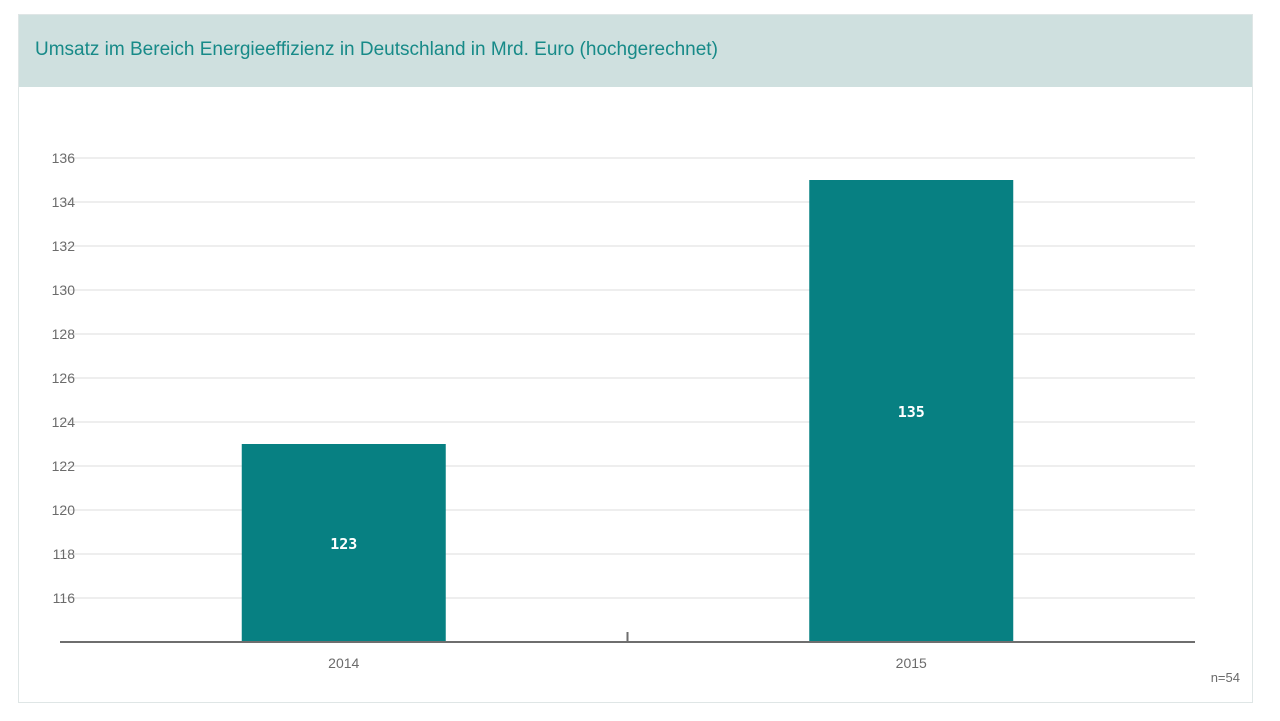 The width and height of the screenshot is (1280, 721). What do you see at coordinates (1225, 677) in the screenshot?
I see `sample-size-note: n=54` at bounding box center [1225, 677].